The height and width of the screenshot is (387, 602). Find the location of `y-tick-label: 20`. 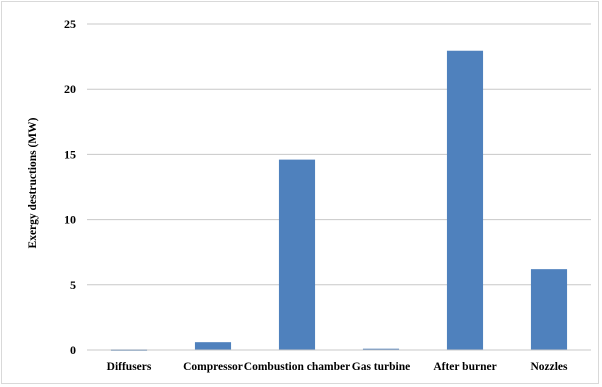

y-tick-label: 20 is located at coordinates (70, 89).